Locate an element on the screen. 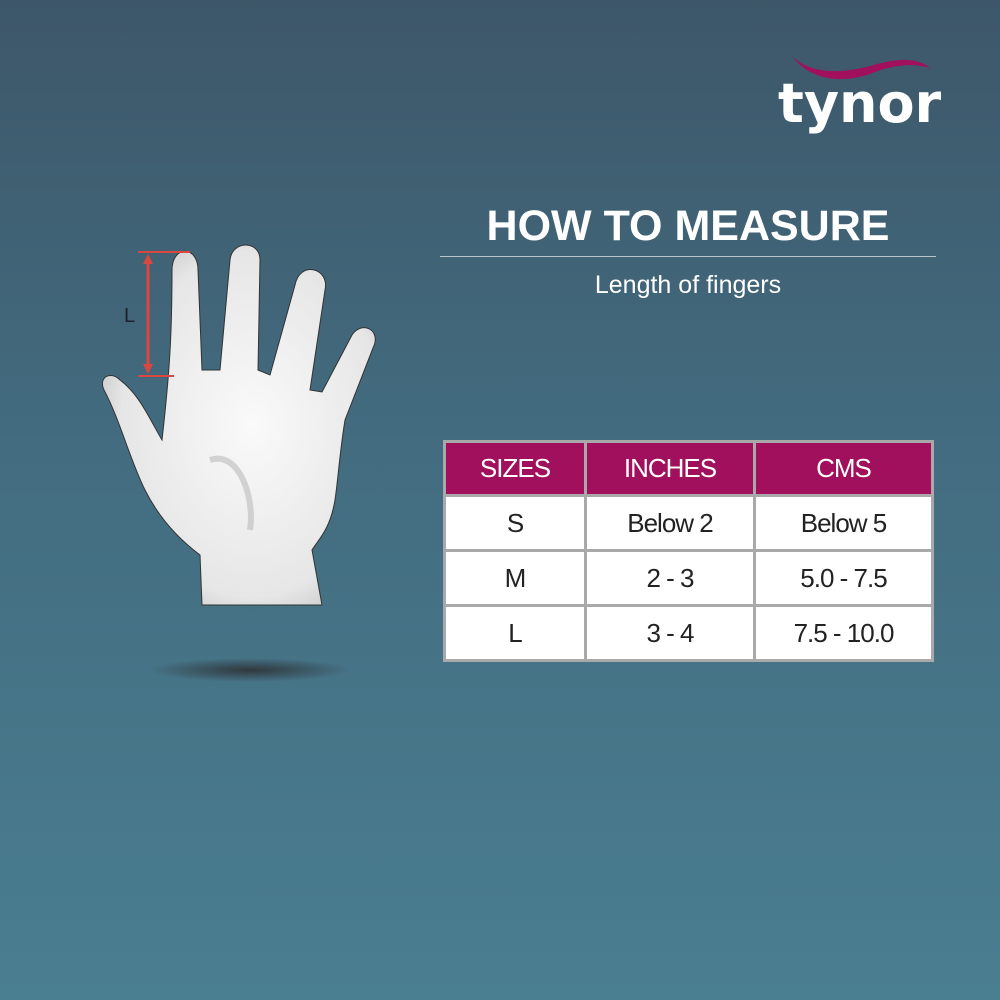  header-sizes: SIZES is located at coordinates (515, 468).